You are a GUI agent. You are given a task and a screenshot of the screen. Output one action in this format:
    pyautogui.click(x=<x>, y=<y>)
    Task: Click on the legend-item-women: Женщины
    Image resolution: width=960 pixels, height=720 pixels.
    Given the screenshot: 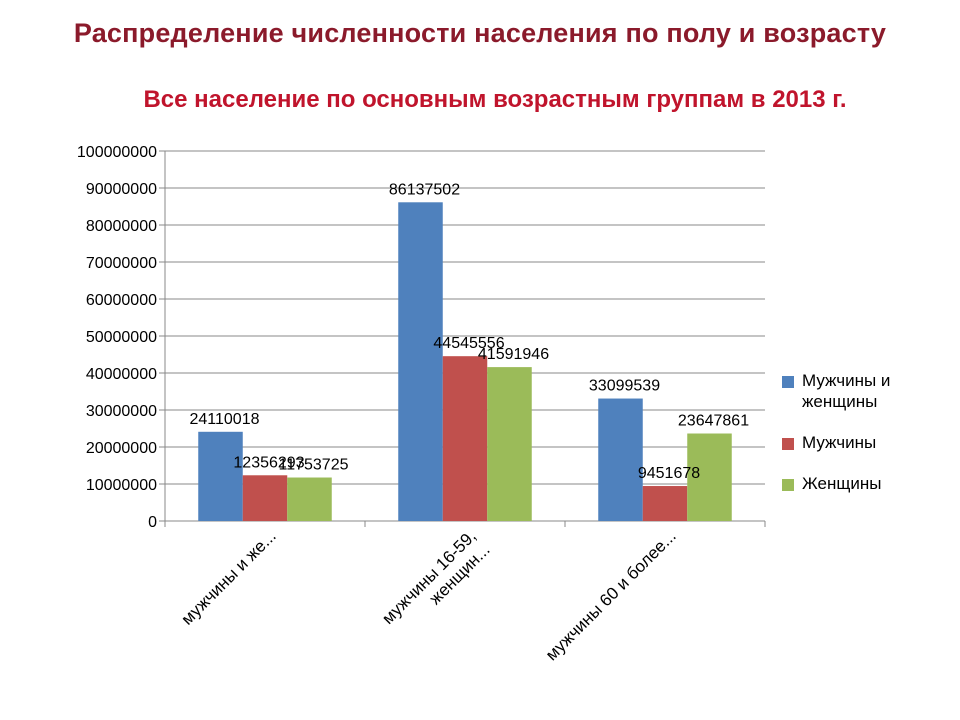 What is the action you would take?
    pyautogui.click(x=867, y=483)
    